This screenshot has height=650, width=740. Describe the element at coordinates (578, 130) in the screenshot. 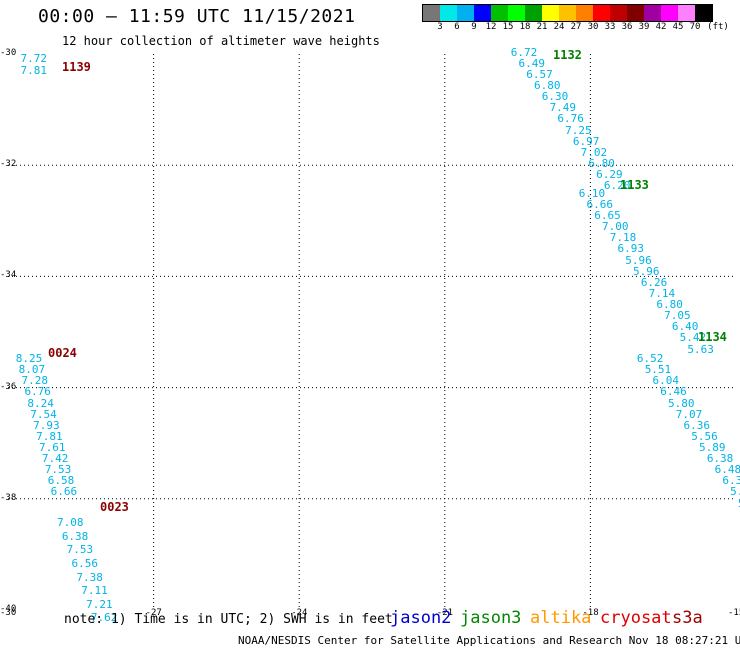

I see `wave-height-value: 7.25` at that location.